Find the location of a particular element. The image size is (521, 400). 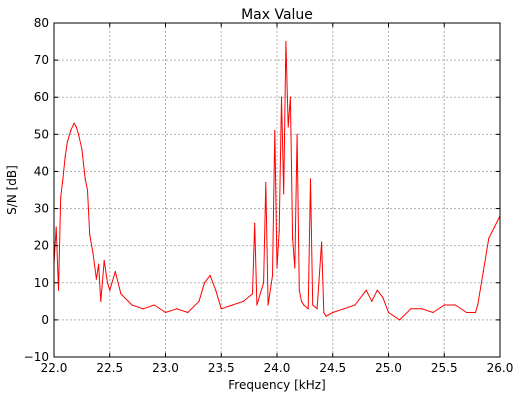

y-tick-label: 80 is located at coordinates (41, 23).